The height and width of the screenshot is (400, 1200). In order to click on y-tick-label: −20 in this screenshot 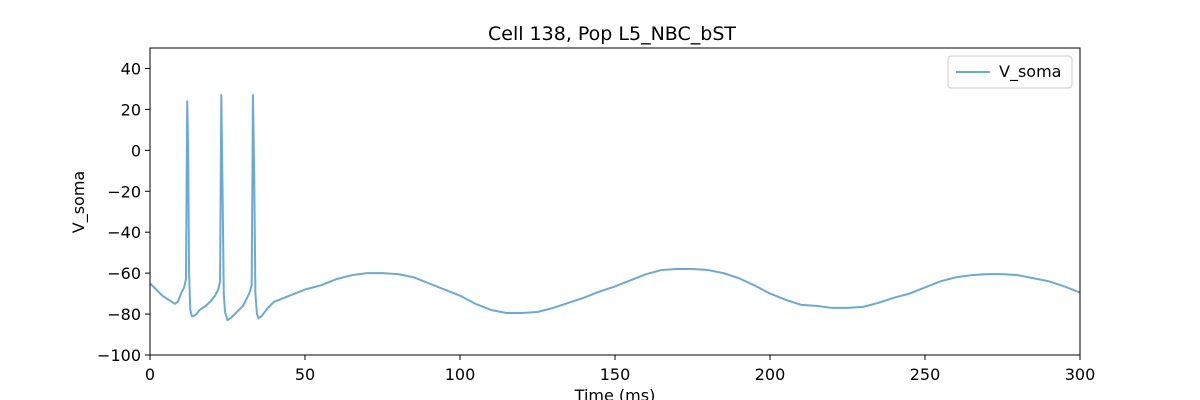, I will do `click(124, 191)`.